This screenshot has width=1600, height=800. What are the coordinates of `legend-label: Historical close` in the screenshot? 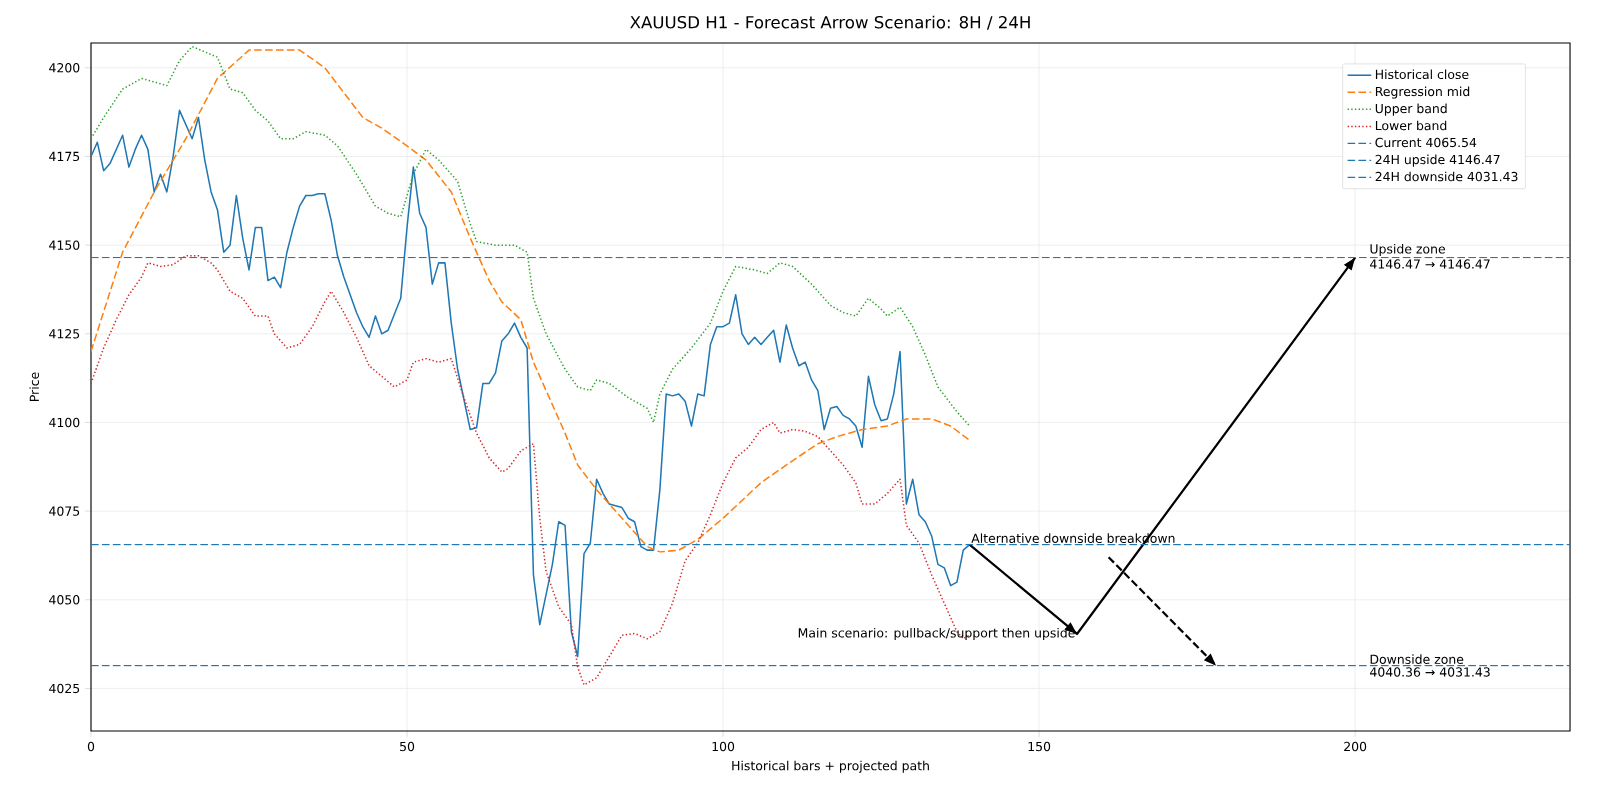 It's located at (1422, 74).